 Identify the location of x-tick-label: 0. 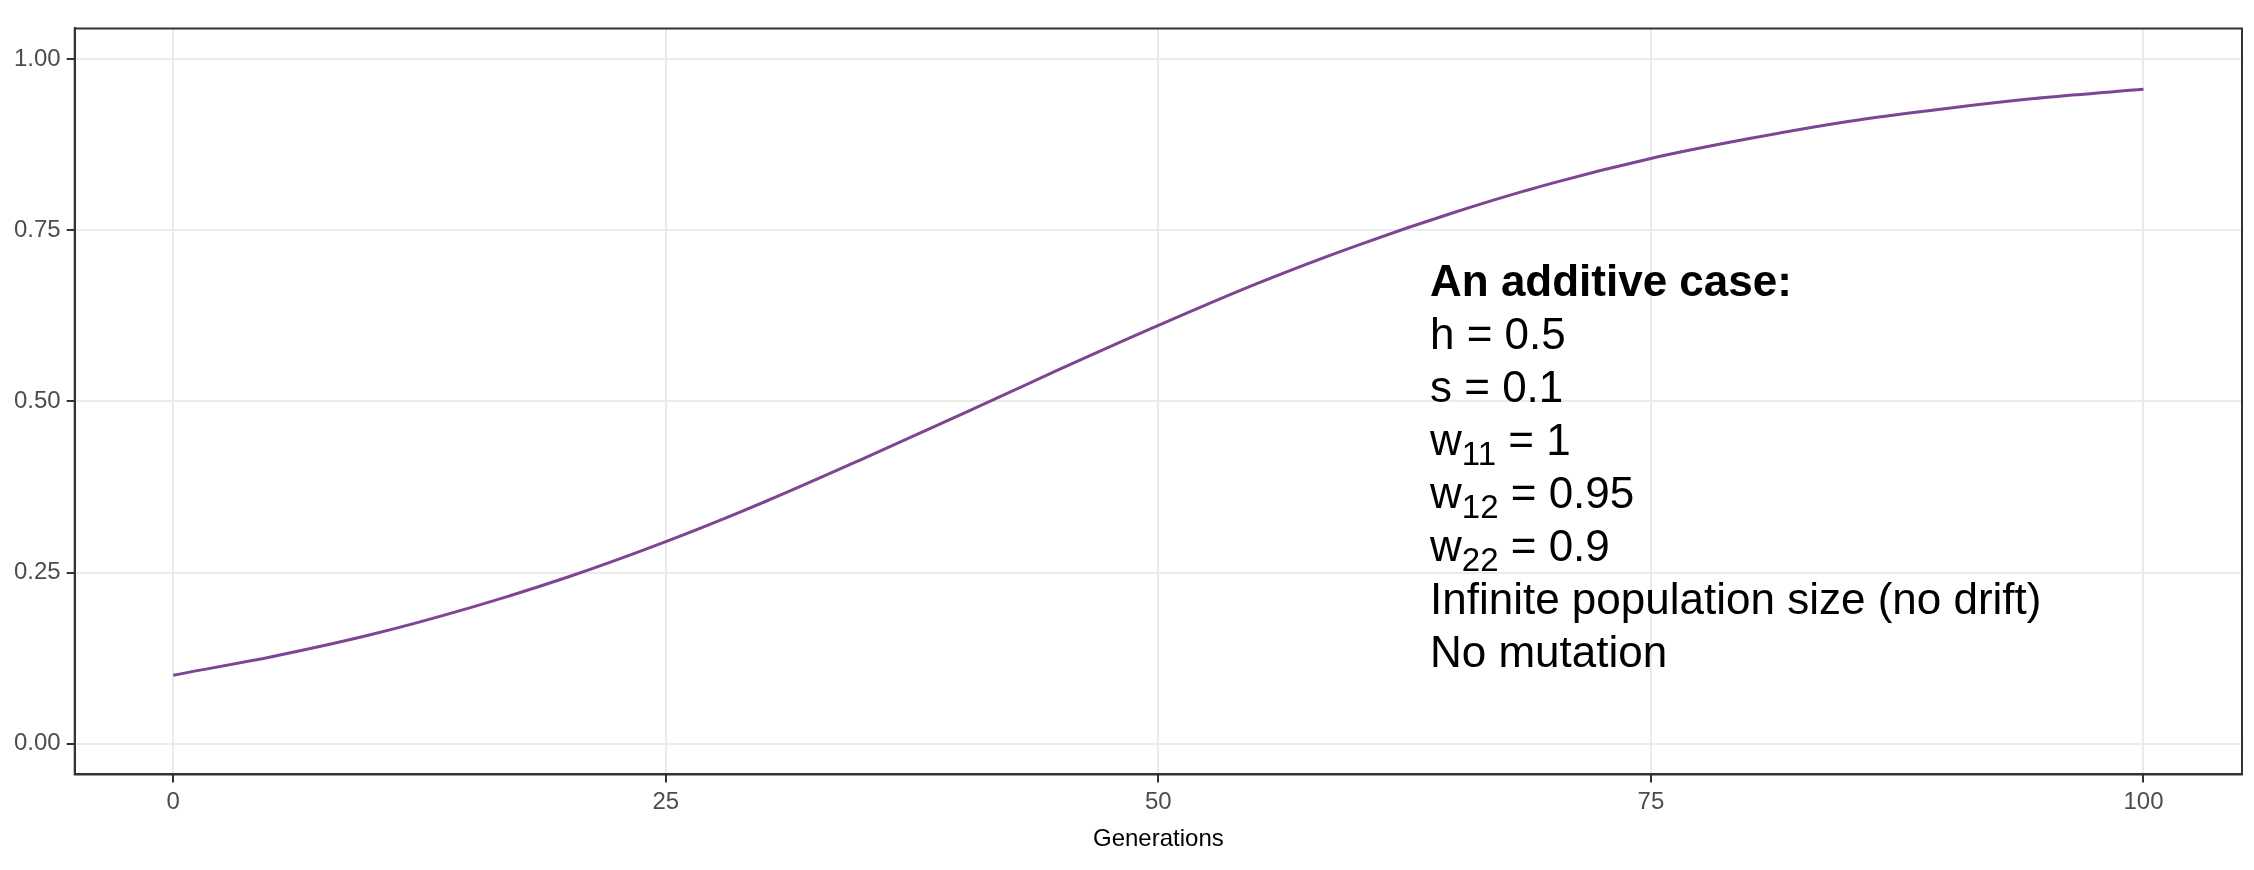
(173, 801).